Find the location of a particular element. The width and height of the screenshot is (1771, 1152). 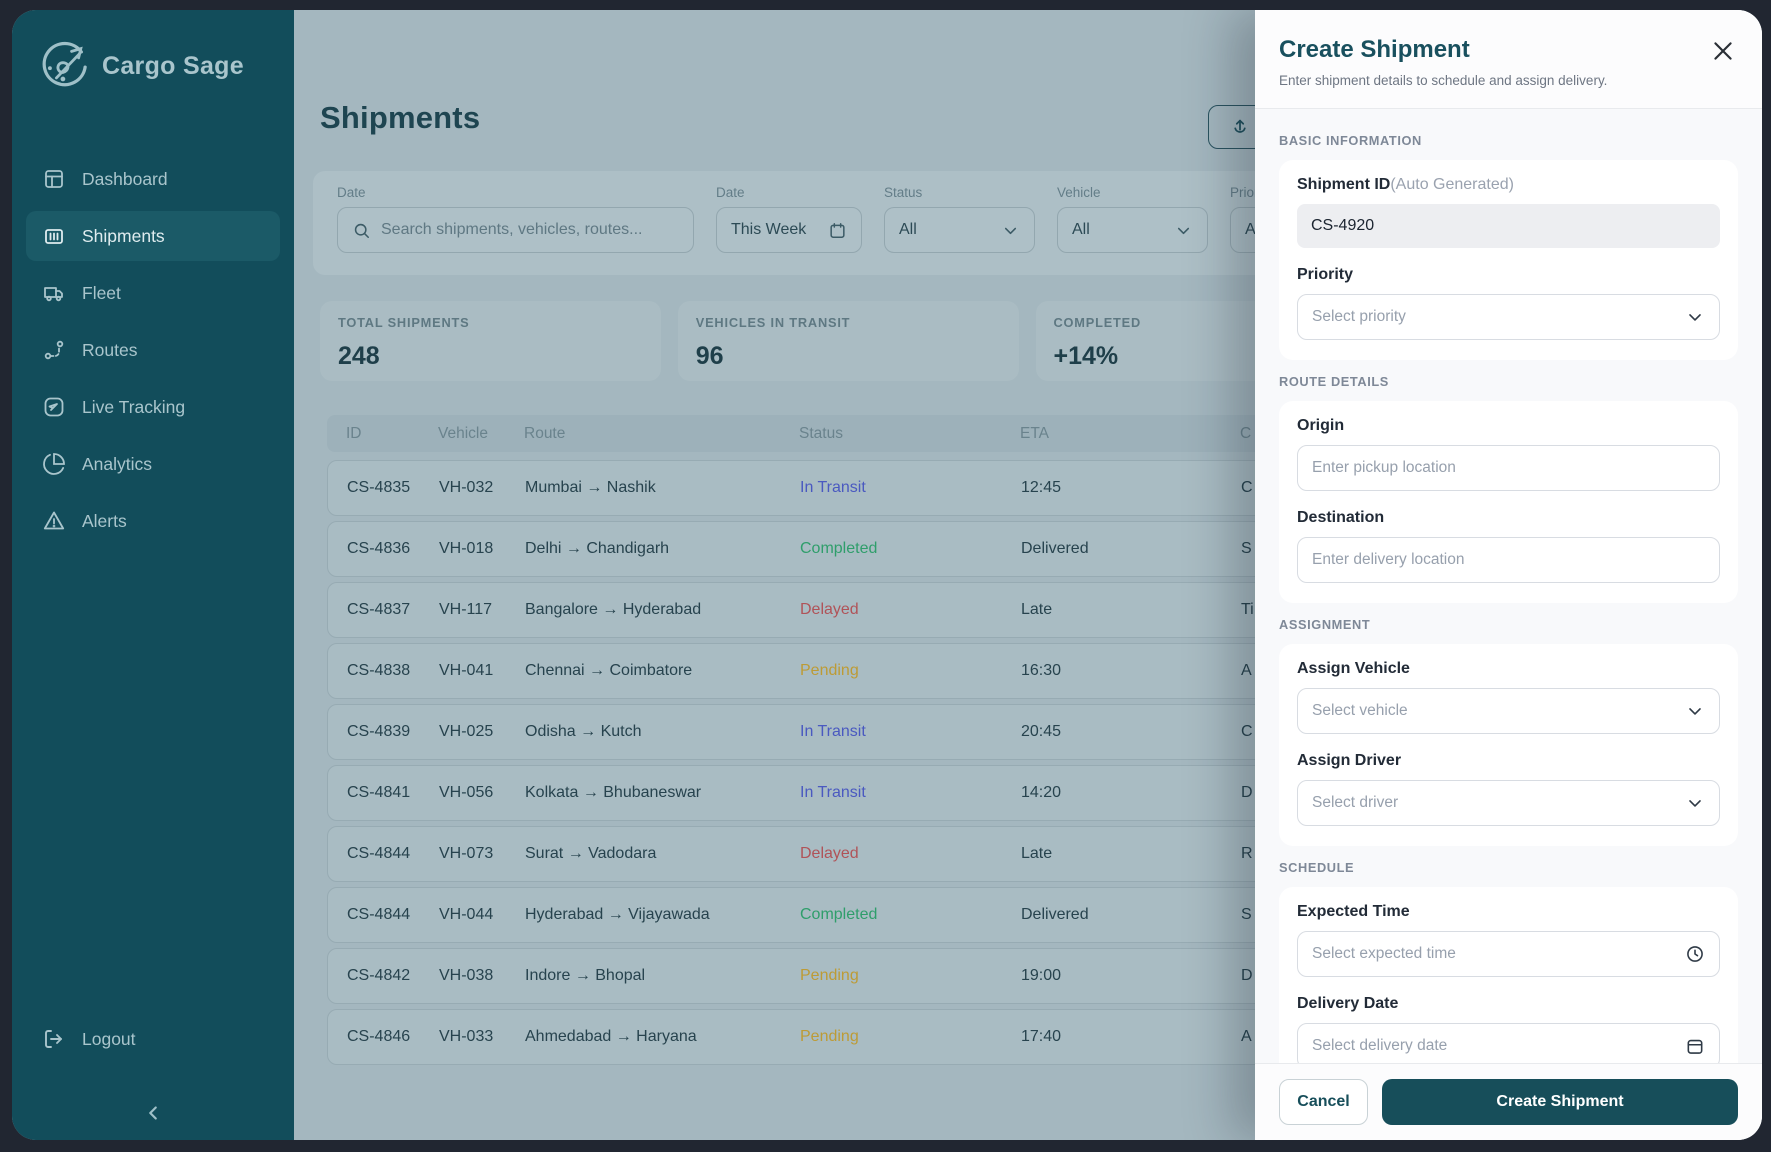

column-header-vehicle: Vehicle is located at coordinates (463, 433).